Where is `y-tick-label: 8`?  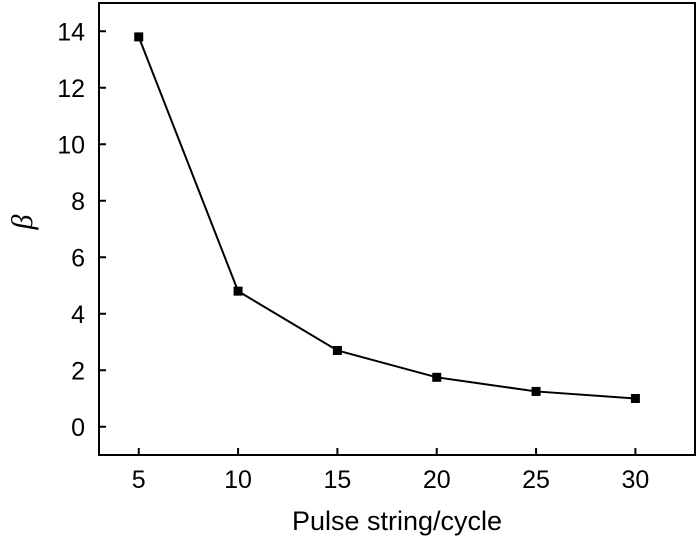 y-tick-label: 8 is located at coordinates (78, 202).